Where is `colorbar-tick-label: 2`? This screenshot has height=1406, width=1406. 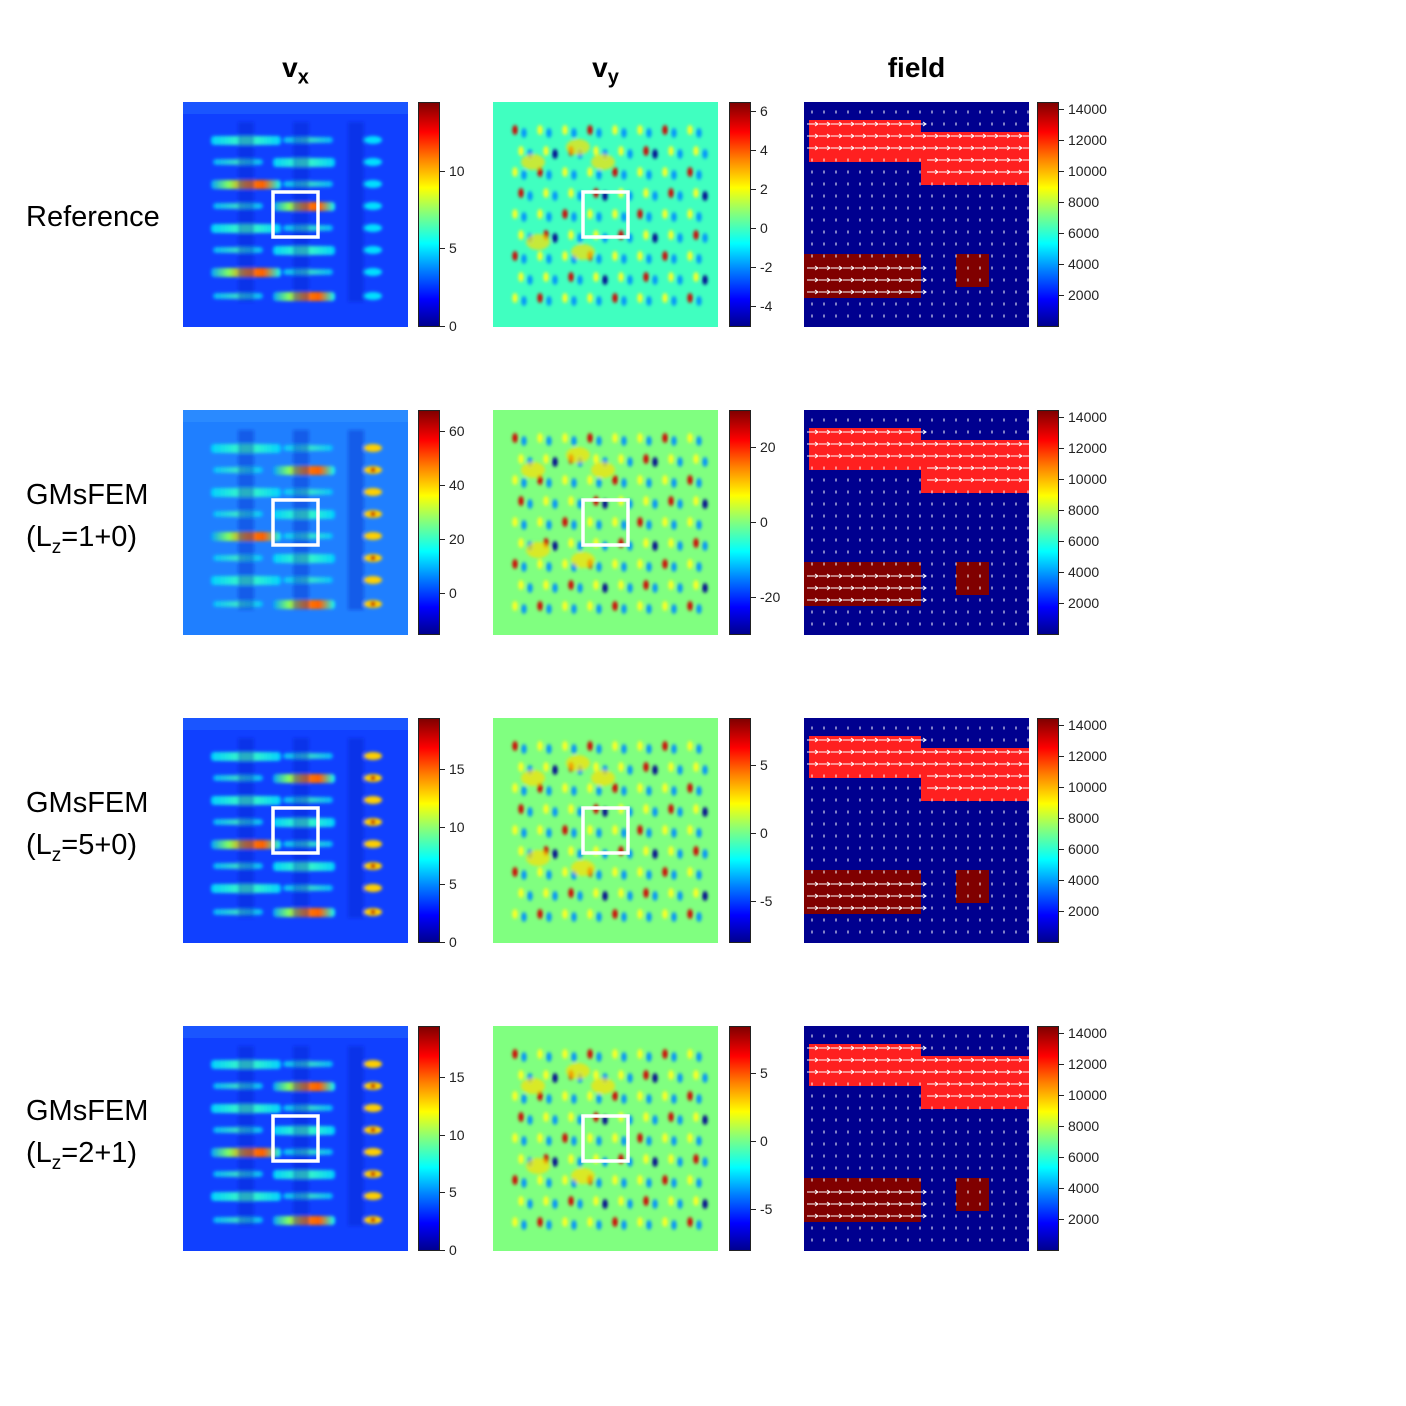
colorbar-tick-label: 2 is located at coordinates (759, 189).